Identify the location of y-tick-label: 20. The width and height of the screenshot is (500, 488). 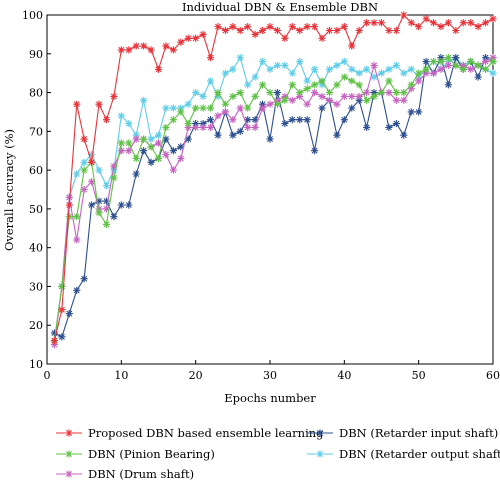
(36, 325).